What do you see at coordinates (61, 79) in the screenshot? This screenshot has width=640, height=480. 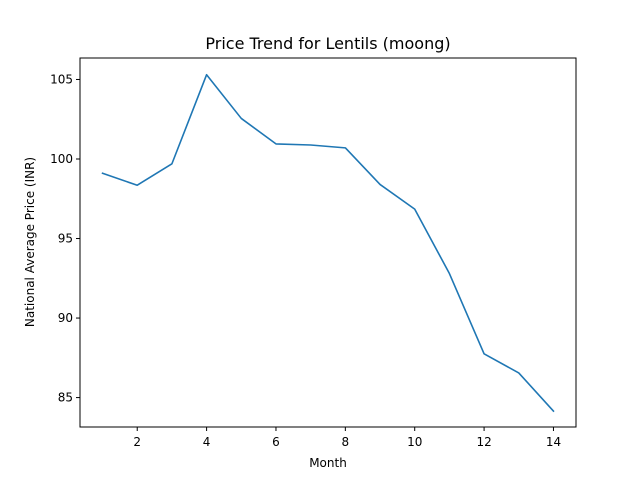 I see `y-tick-label: 105` at bounding box center [61, 79].